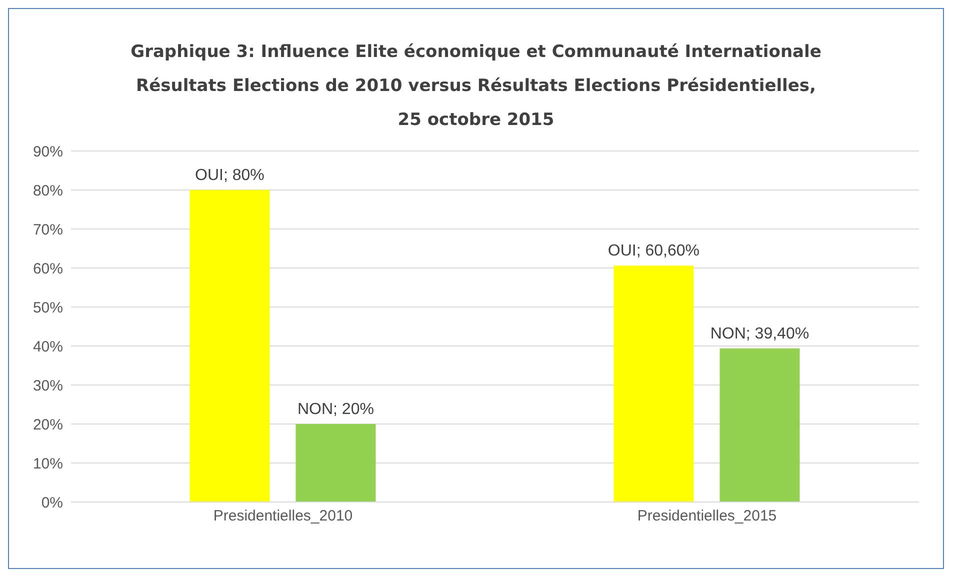 Image resolution: width=956 pixels, height=581 pixels. I want to click on y-tick-label: 20%, so click(47, 425).